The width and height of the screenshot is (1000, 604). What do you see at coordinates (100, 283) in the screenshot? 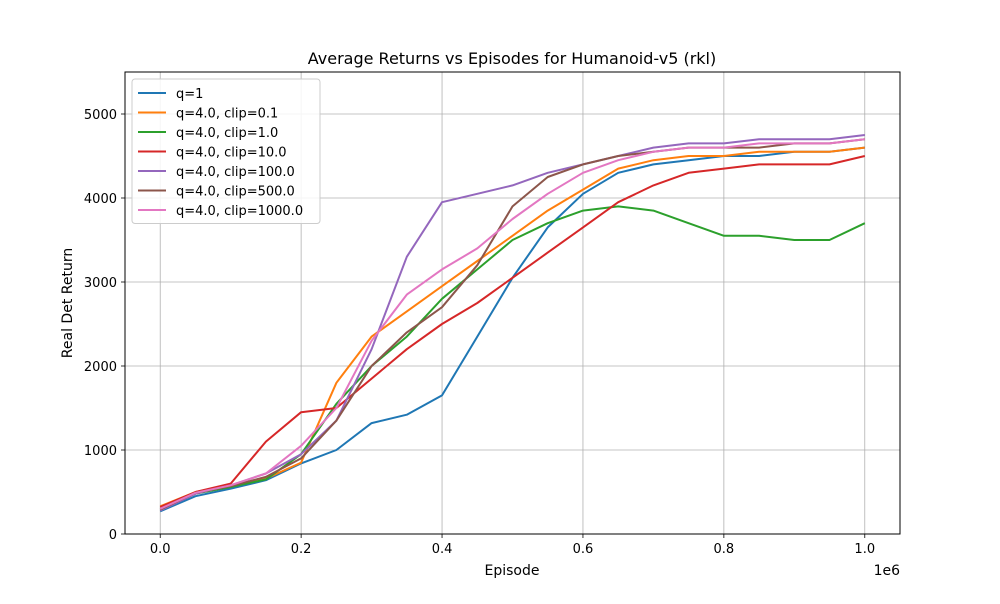
I see `y-tick-label: 3000` at bounding box center [100, 283].